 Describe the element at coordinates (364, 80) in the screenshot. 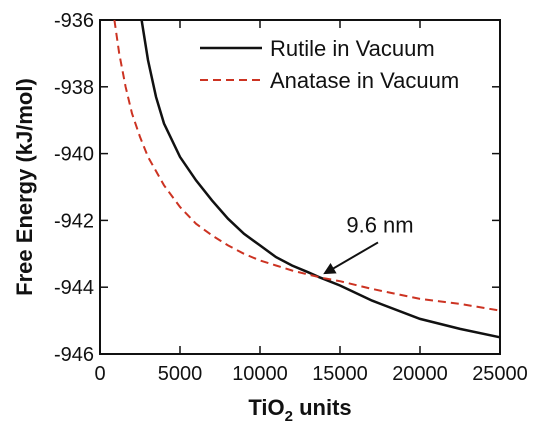

I see `legend-label: Anatase in Vacuum` at that location.